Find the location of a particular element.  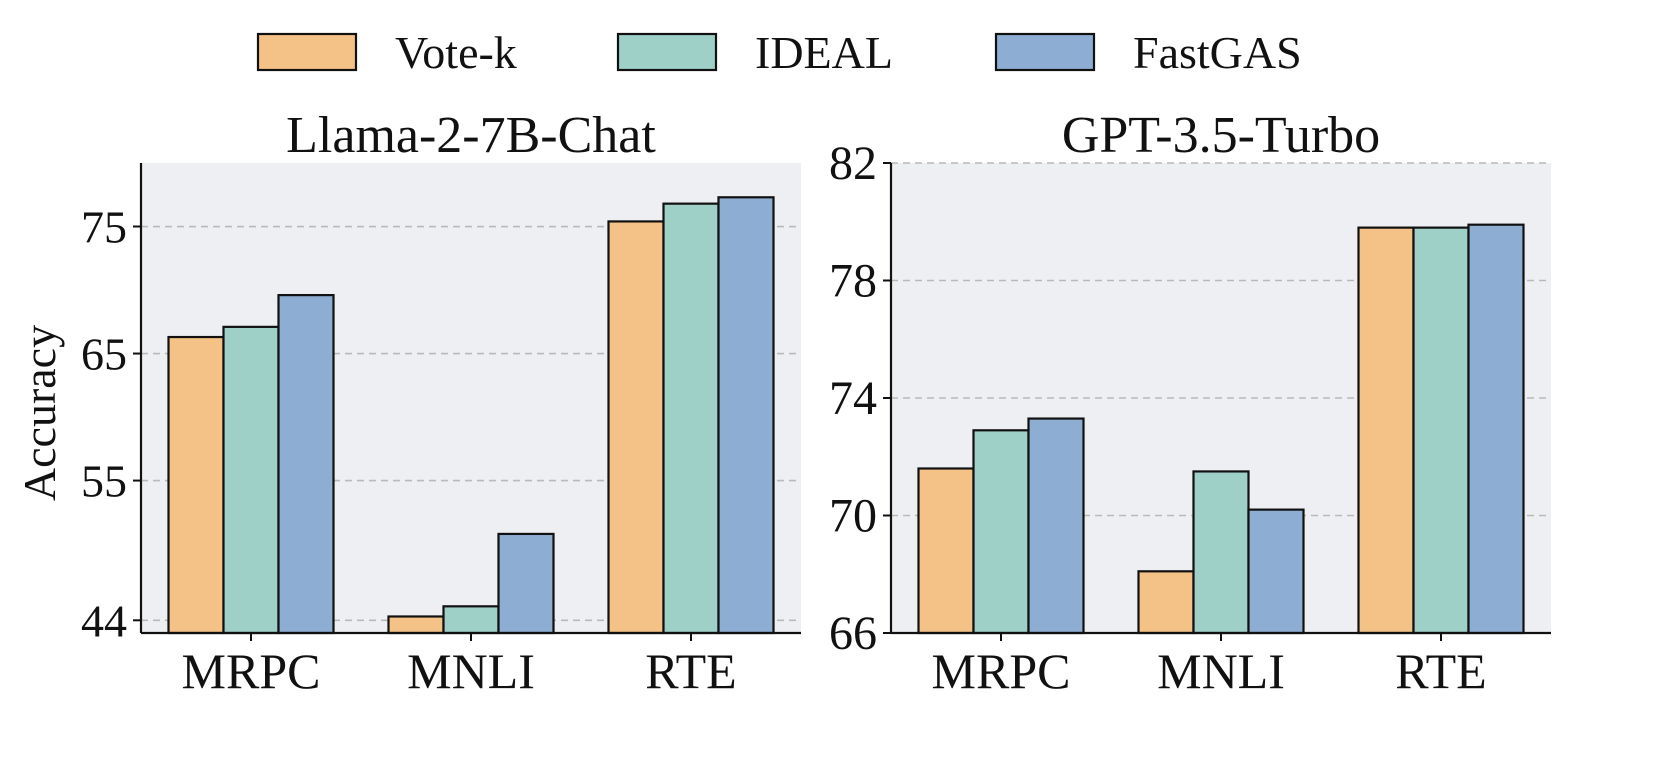

y-tick-label: 66 is located at coordinates (853, 633).